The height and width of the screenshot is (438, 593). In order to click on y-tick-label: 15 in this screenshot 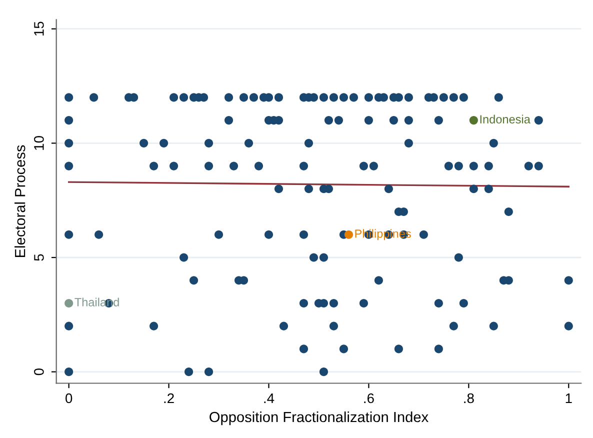, I will do `click(39, 29)`.